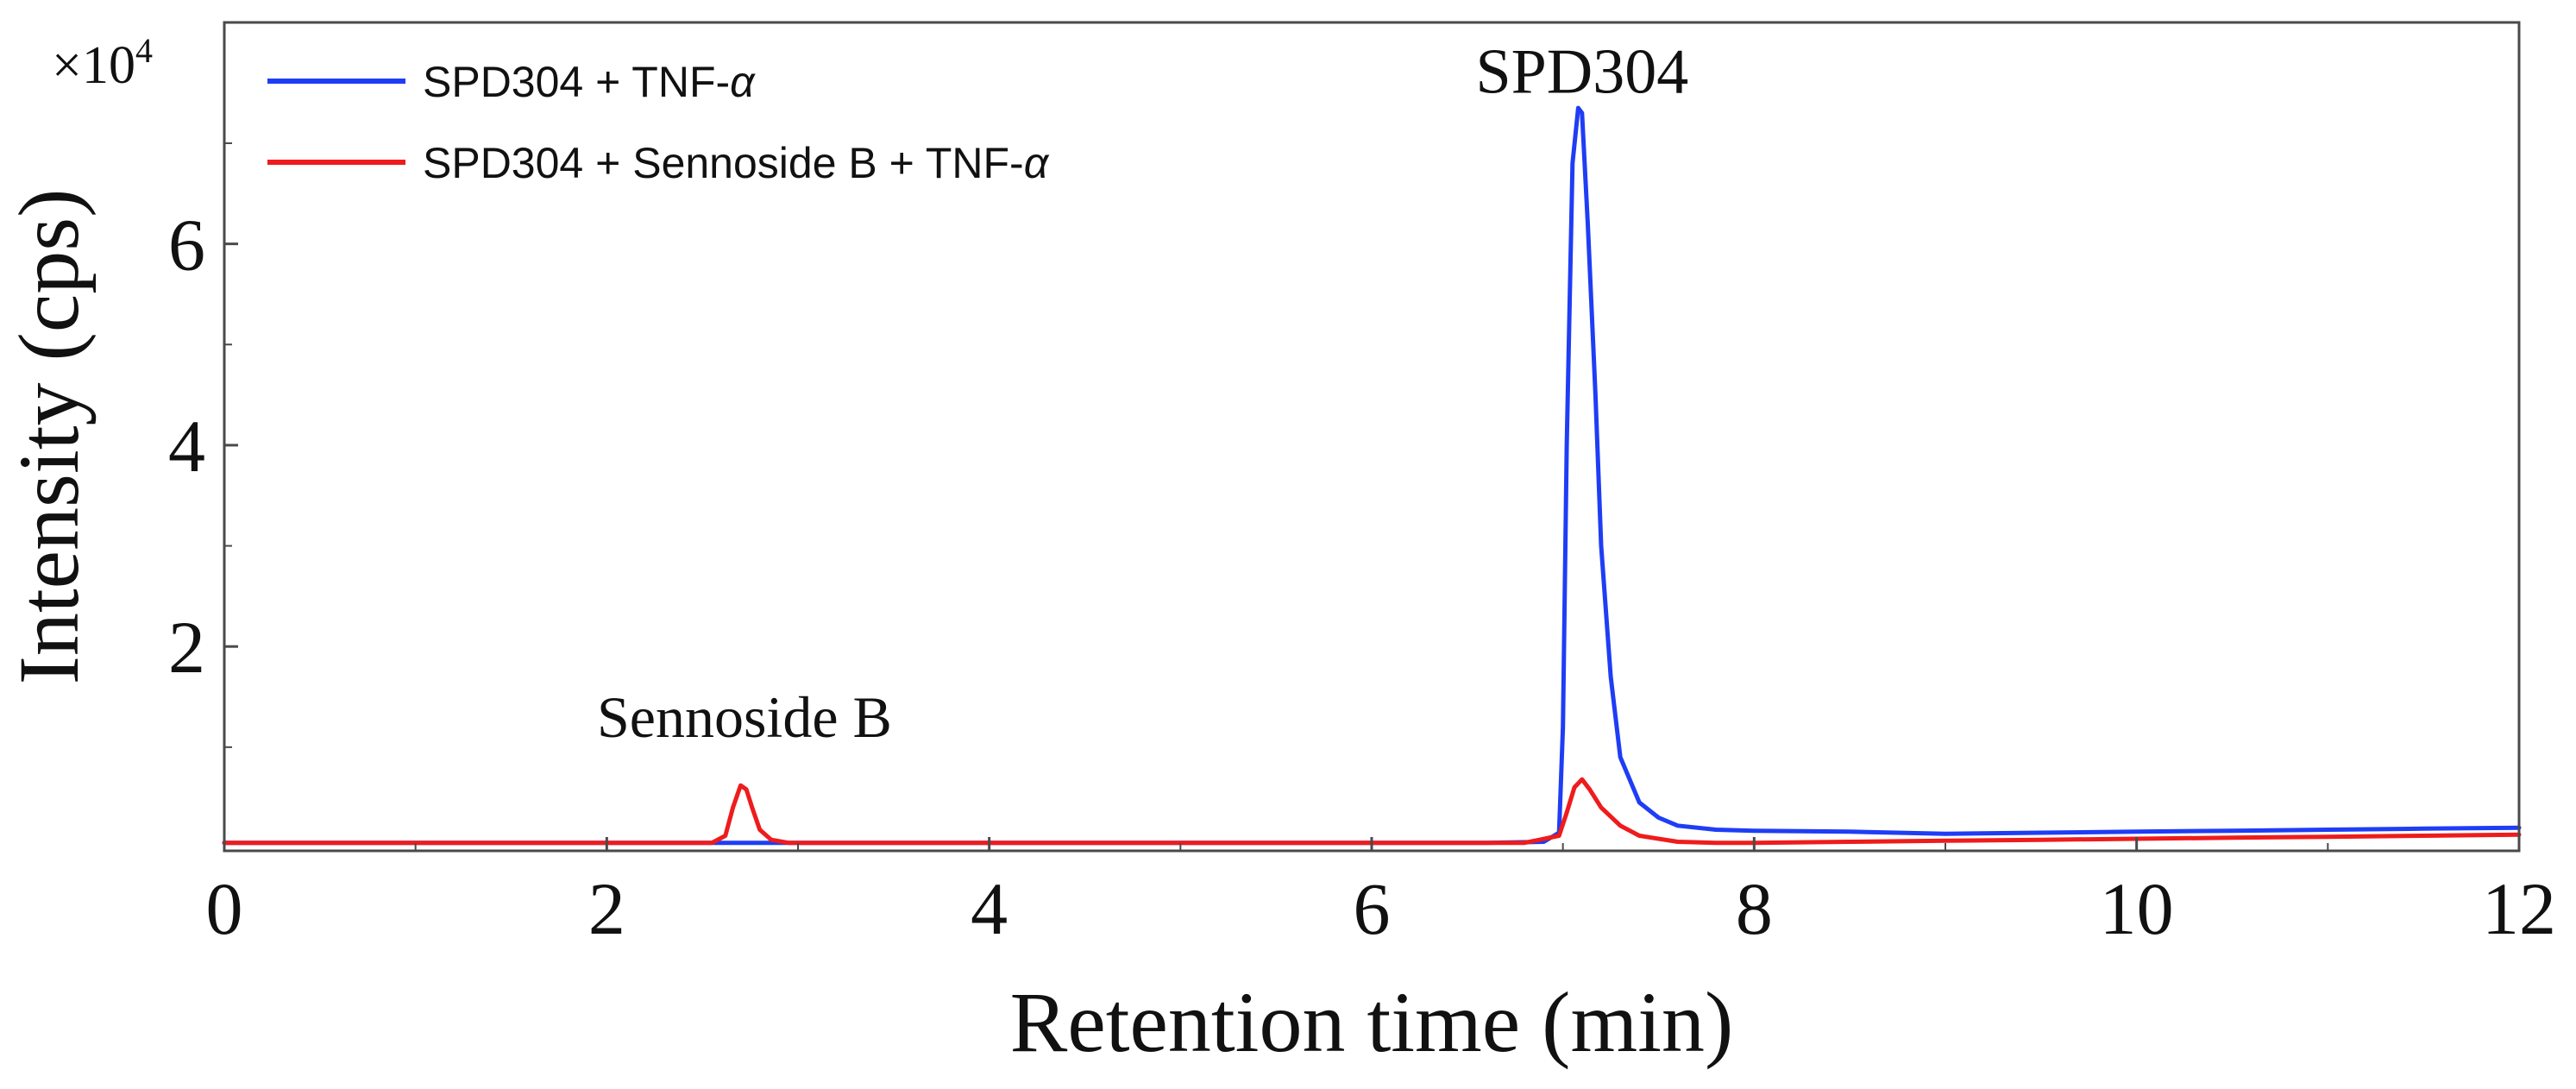 Image resolution: width=2576 pixels, height=1089 pixels. Describe the element at coordinates (1754, 909) in the screenshot. I see `x-tick-label: 8` at that location.